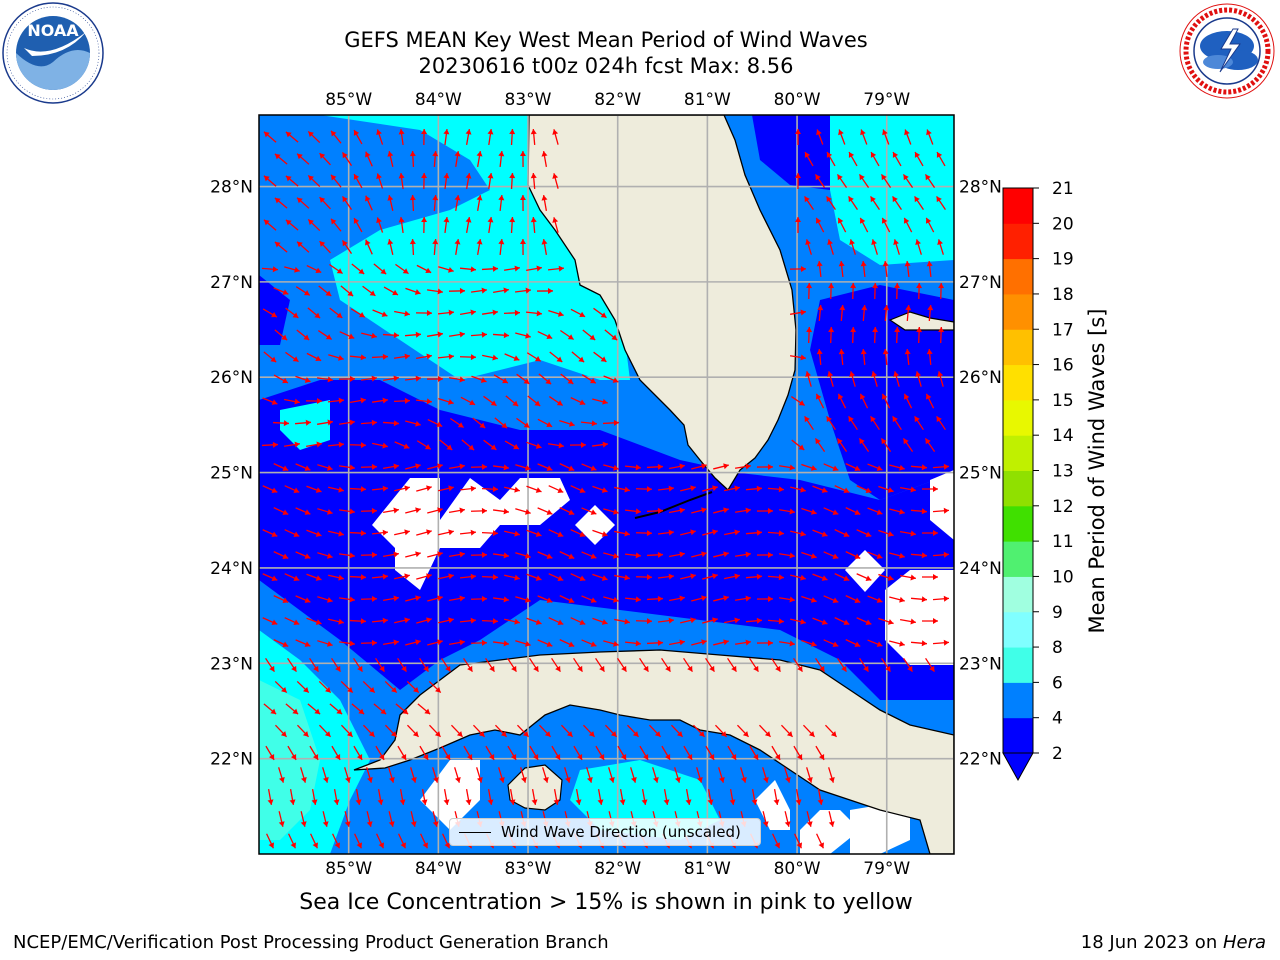  I want to click on land-florida, so click(662, 303).